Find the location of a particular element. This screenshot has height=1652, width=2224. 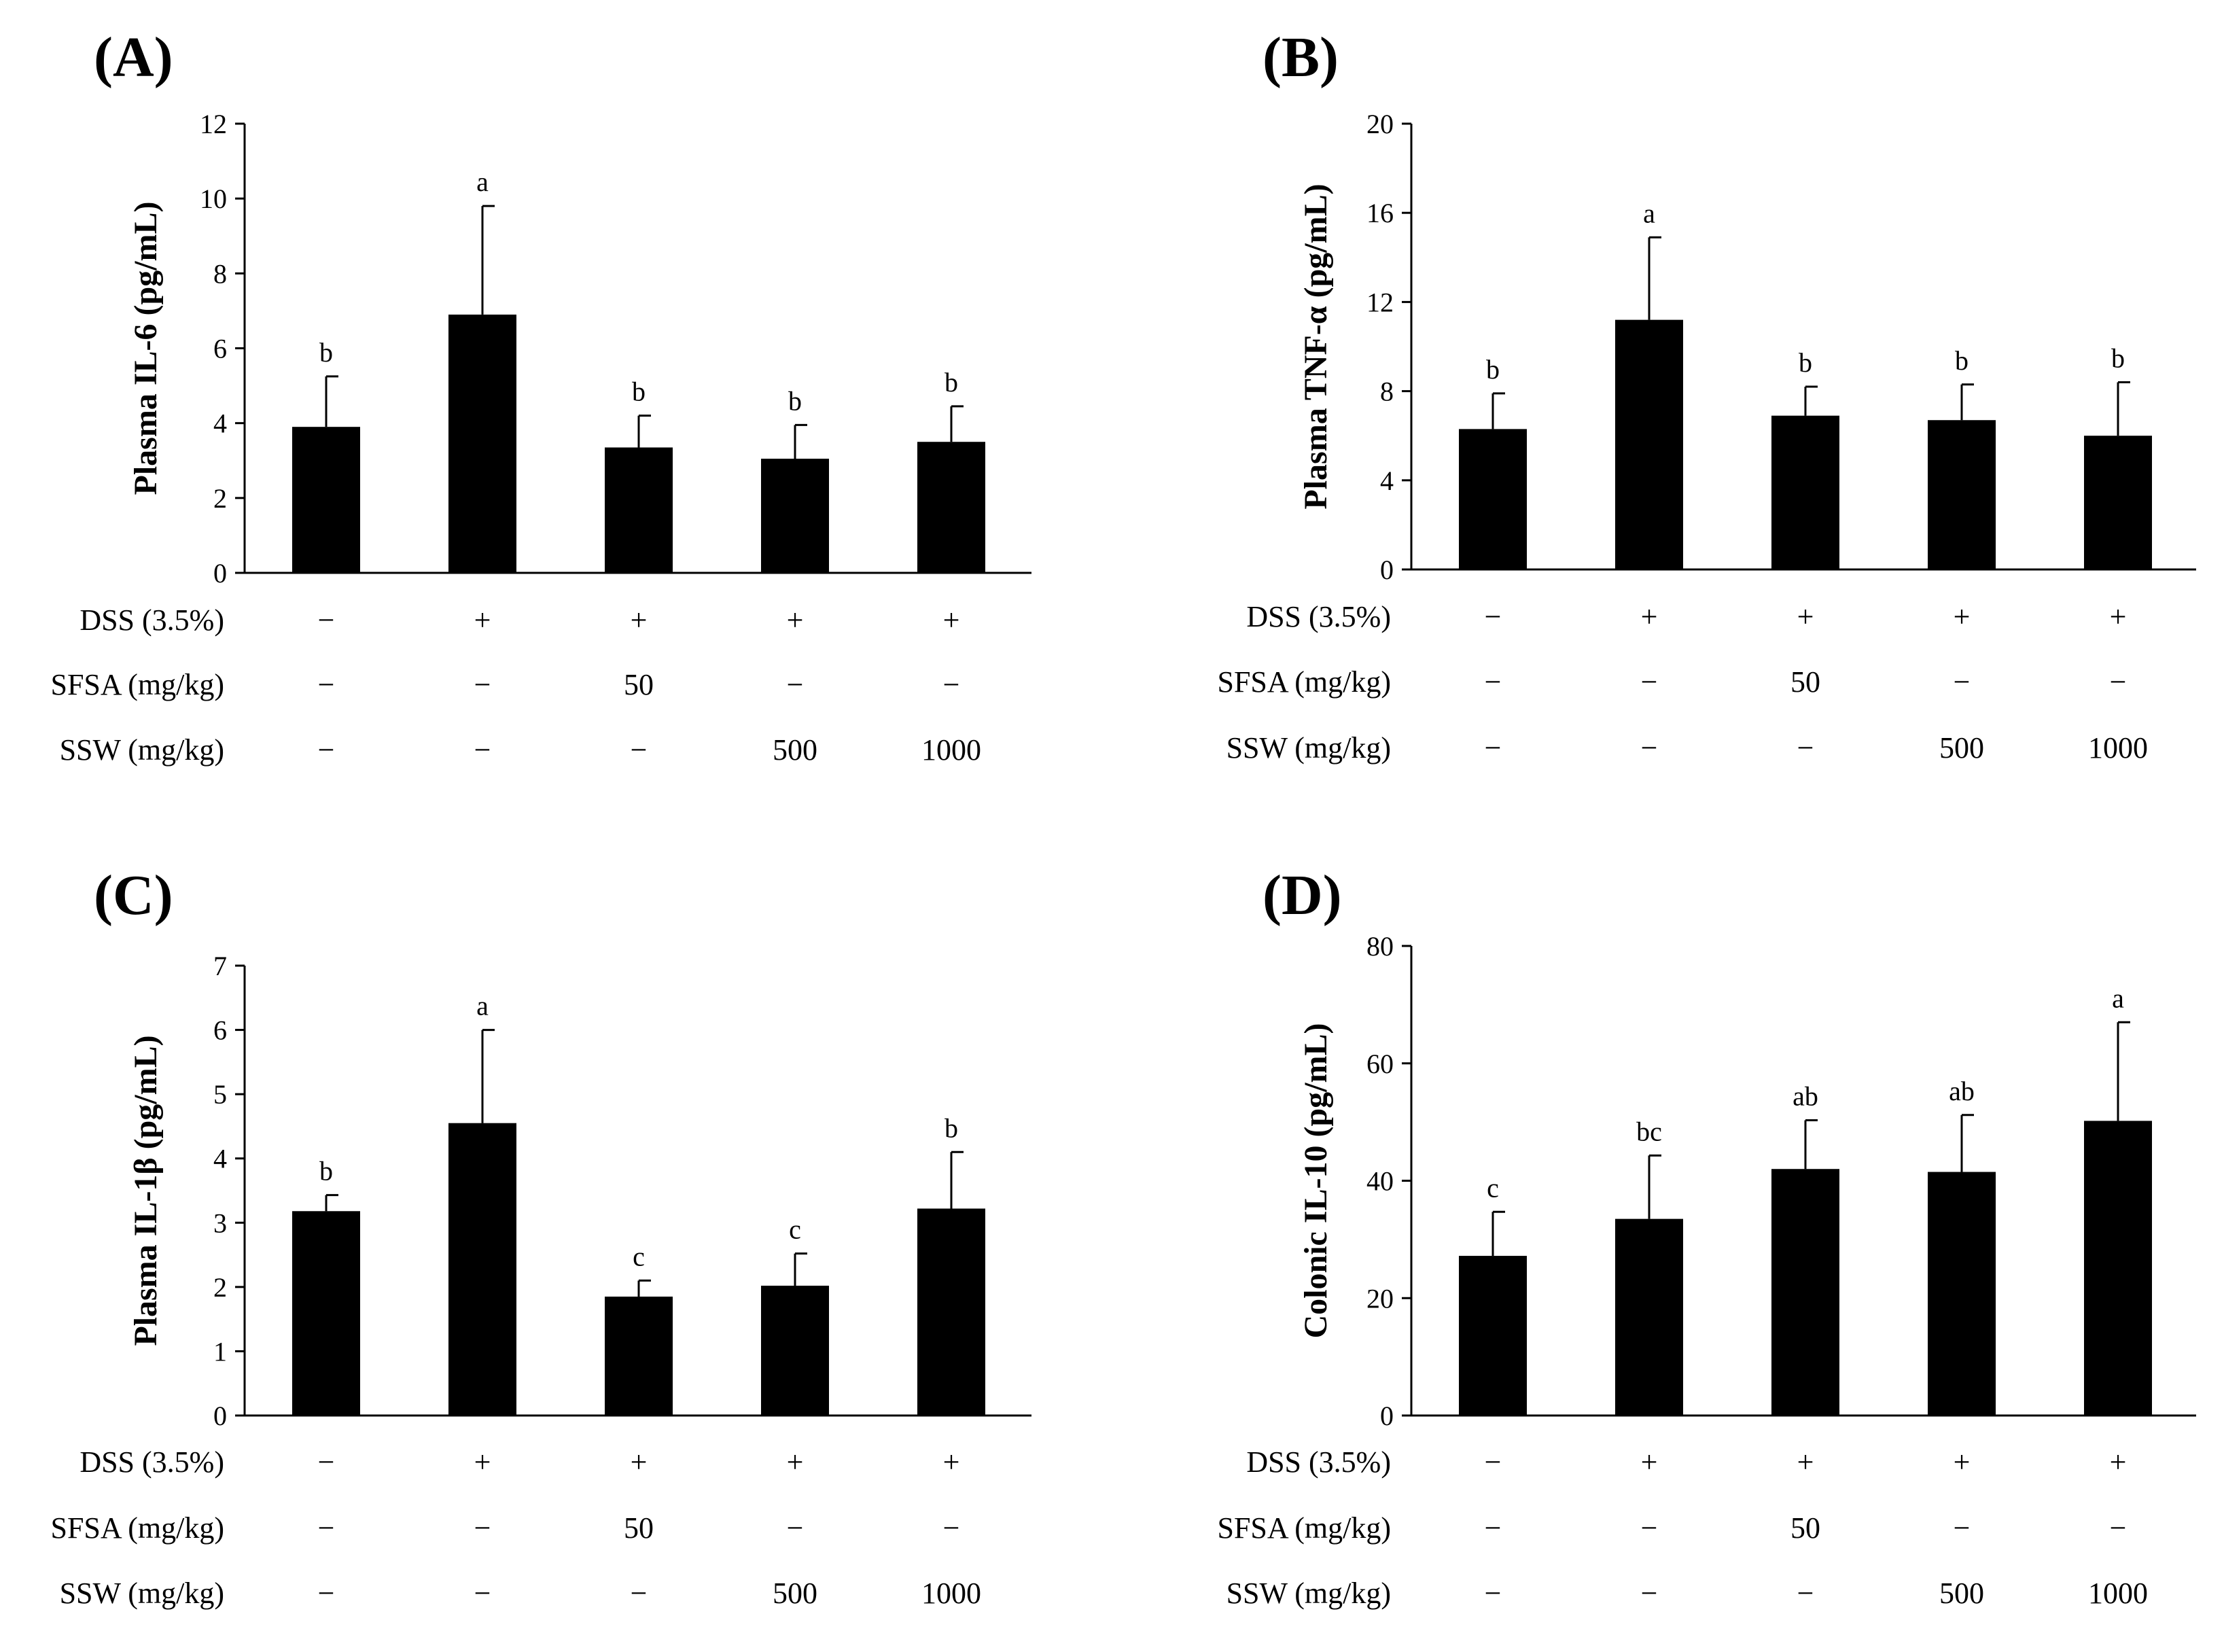

treatment-cell-sfsa: 50 is located at coordinates (1805, 1528).